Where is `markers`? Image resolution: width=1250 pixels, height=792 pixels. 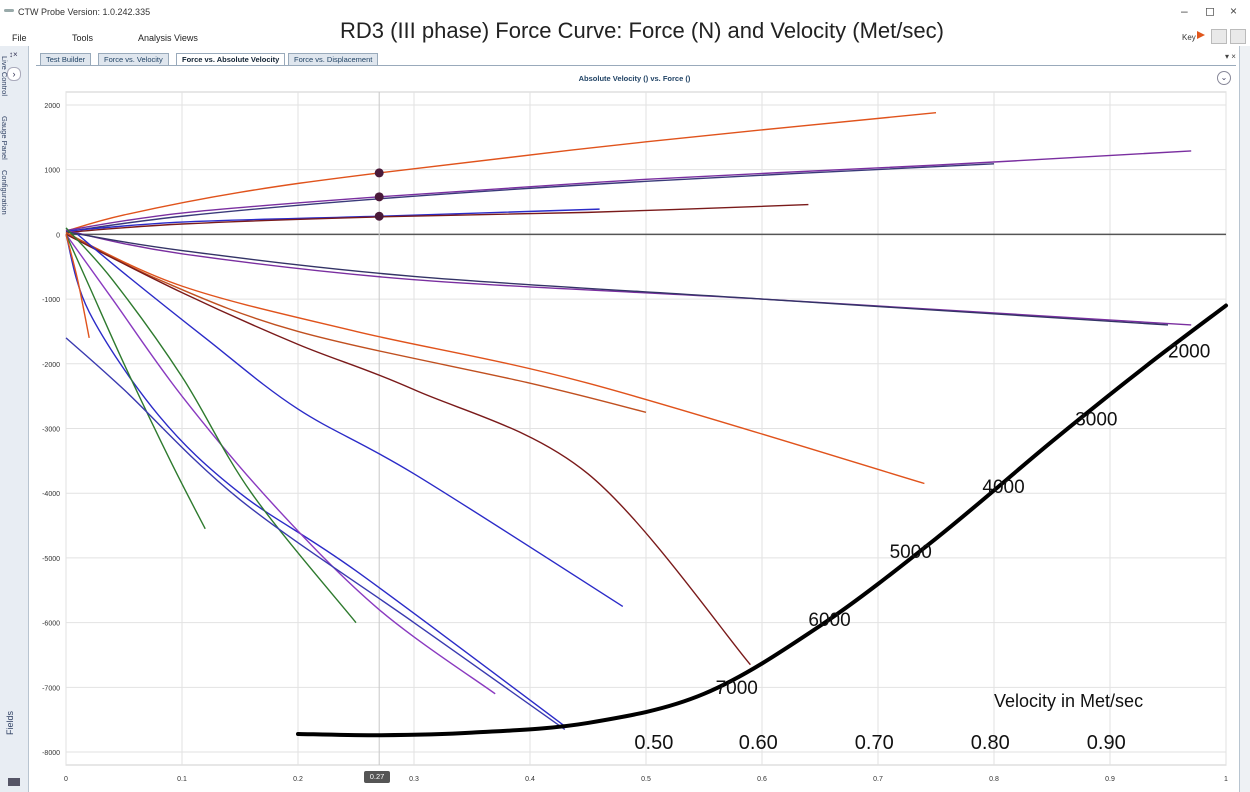
markers is located at coordinates (379, 194).